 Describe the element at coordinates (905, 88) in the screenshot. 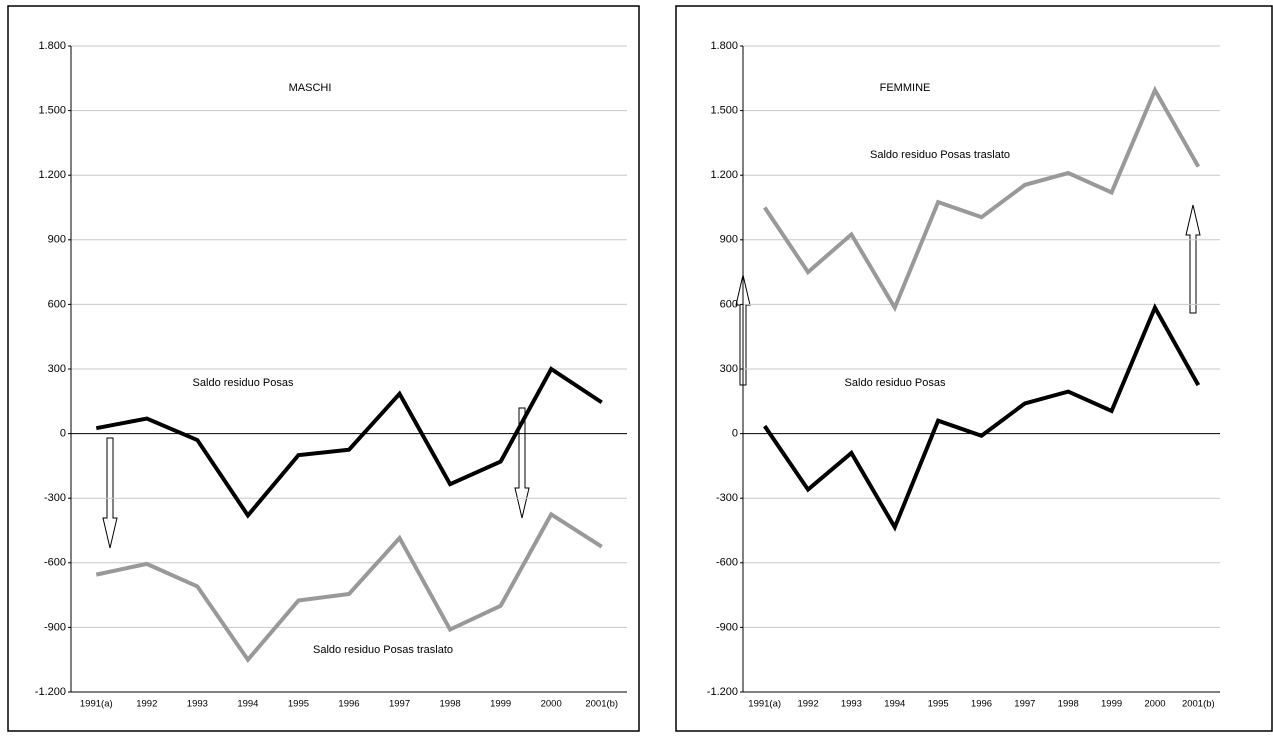

I see `chart-title: FEMMINE` at that location.